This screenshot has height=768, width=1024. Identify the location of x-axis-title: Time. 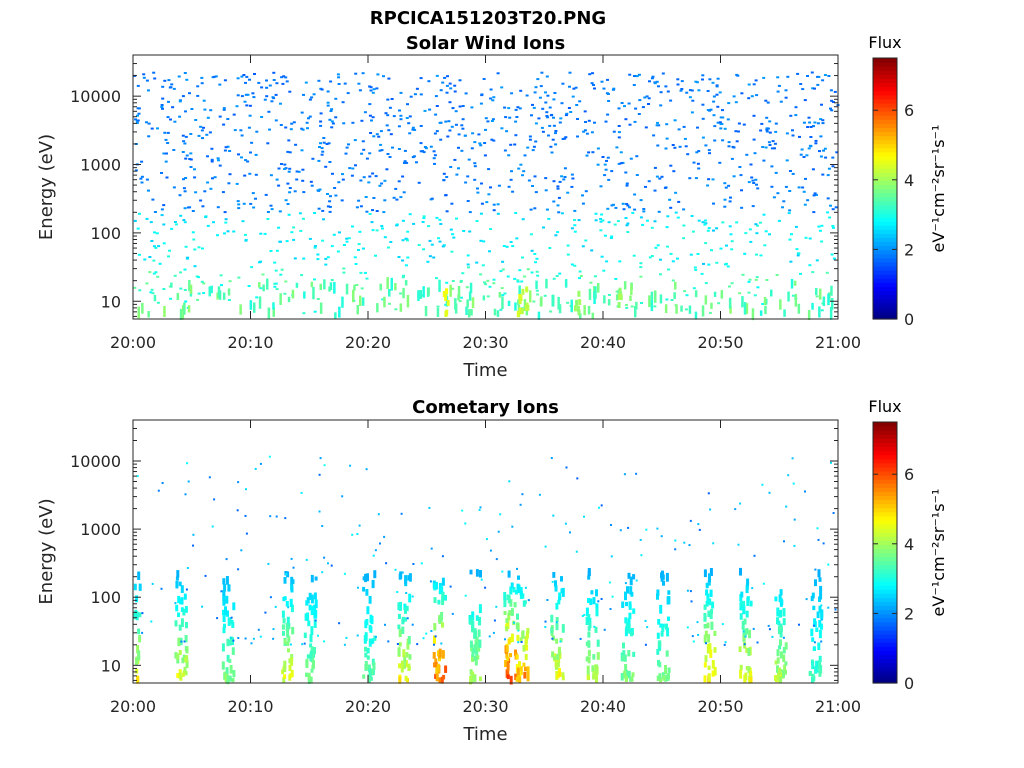
(484, 370).